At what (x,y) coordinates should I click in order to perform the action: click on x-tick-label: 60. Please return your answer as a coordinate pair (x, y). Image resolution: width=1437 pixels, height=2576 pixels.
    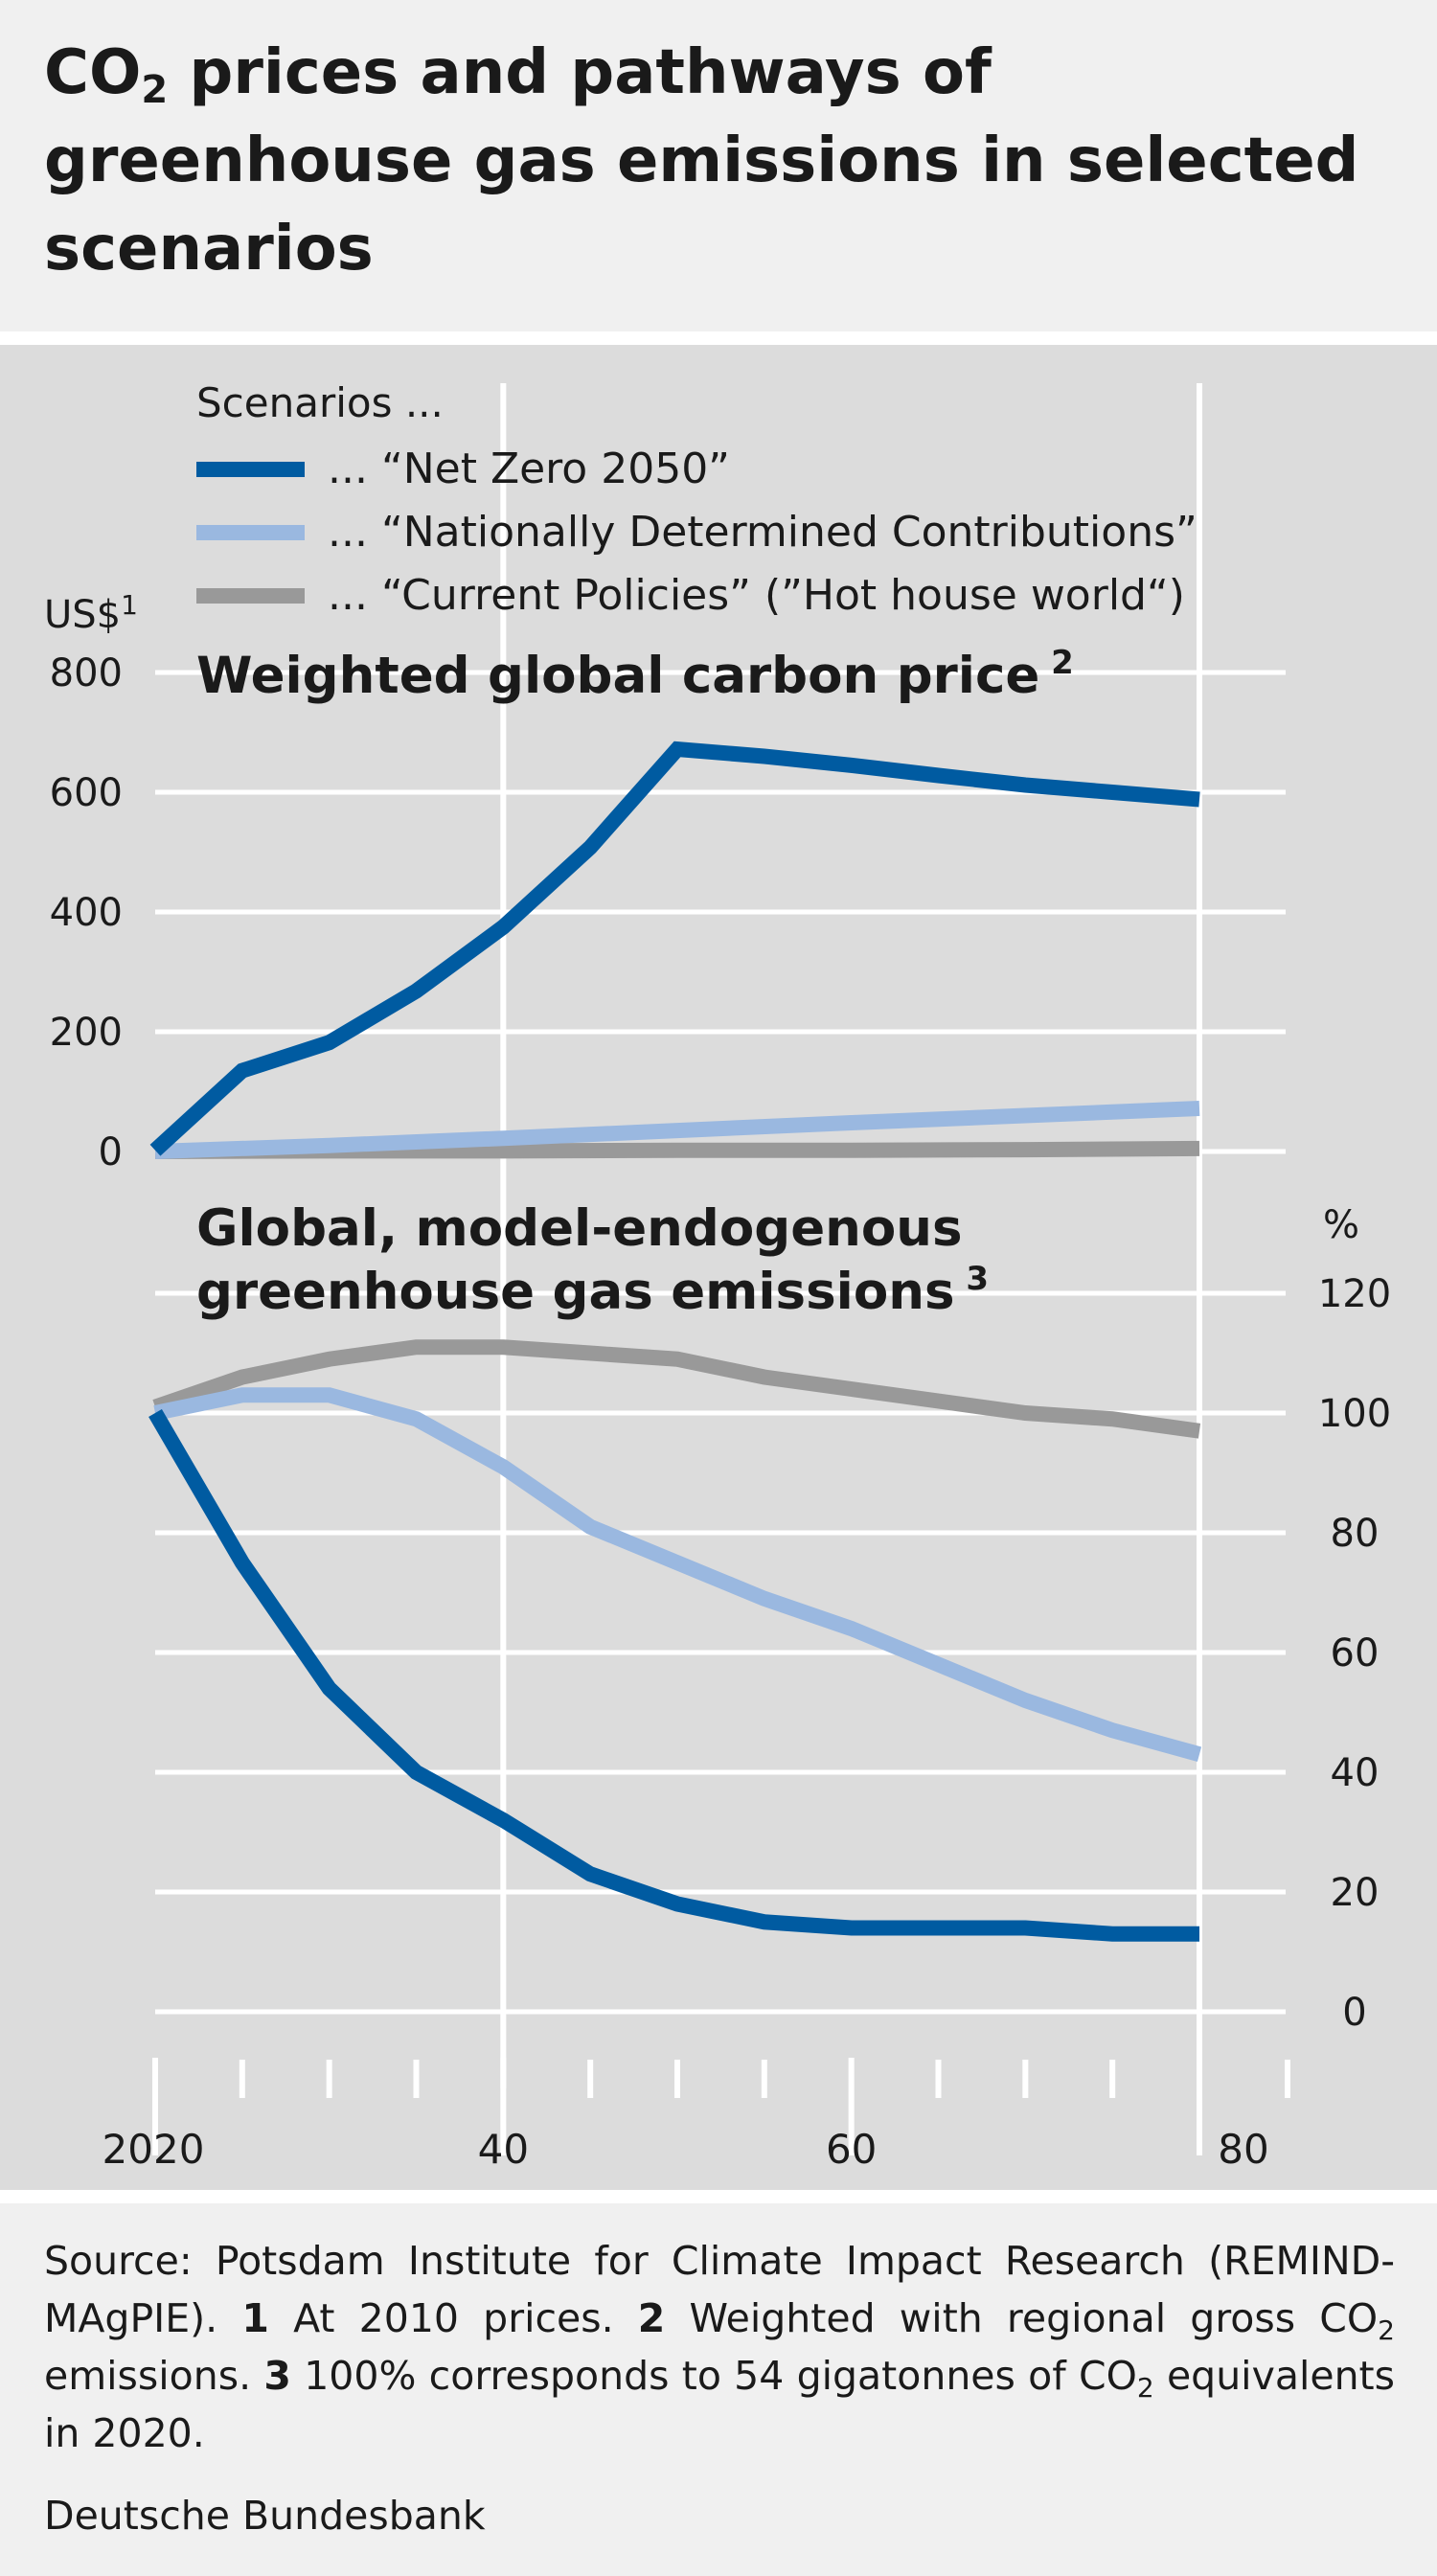
    Looking at the image, I should click on (851, 2149).